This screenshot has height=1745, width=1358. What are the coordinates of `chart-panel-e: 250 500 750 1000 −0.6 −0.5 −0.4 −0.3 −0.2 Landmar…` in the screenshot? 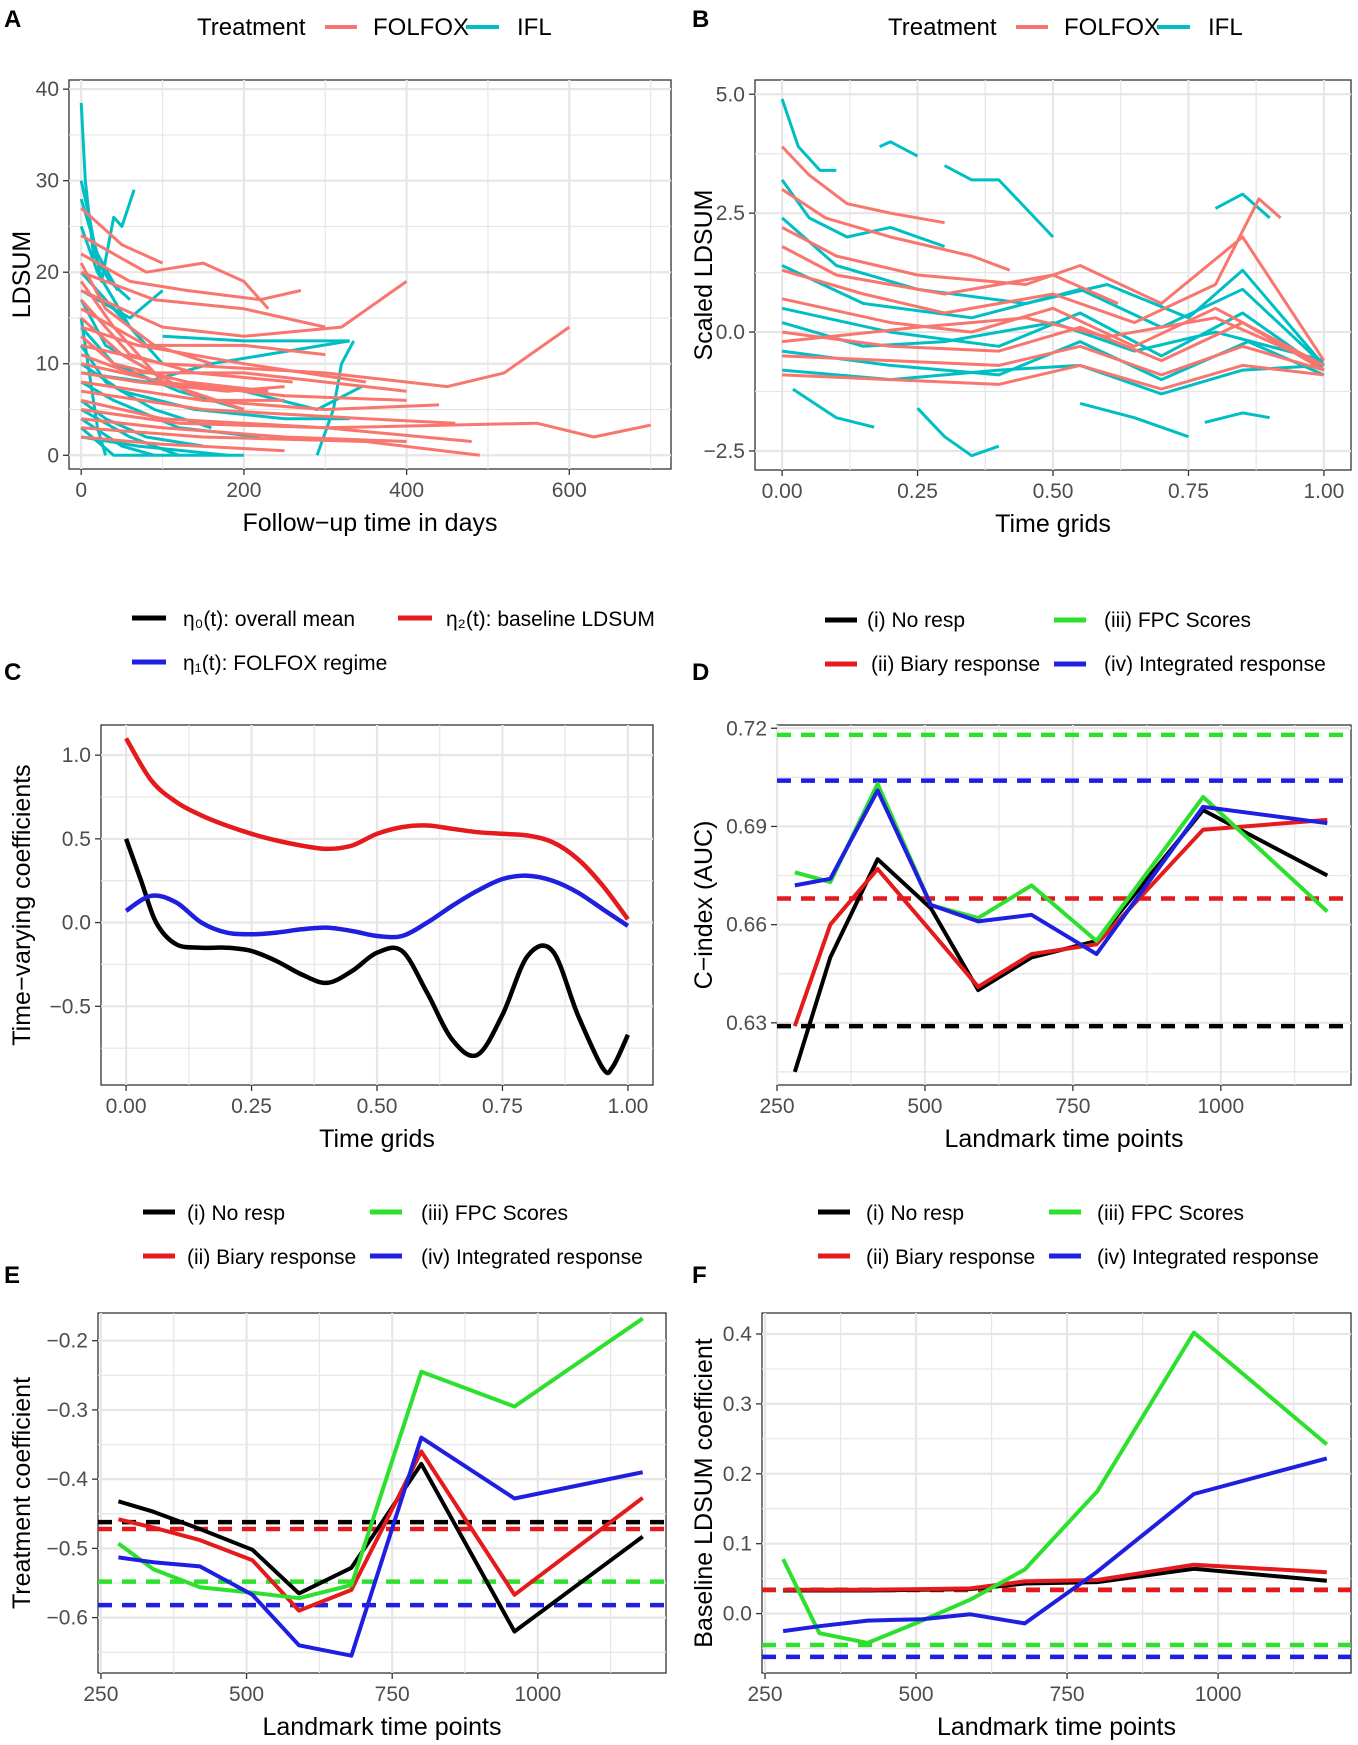 It's located at (337, 1526).